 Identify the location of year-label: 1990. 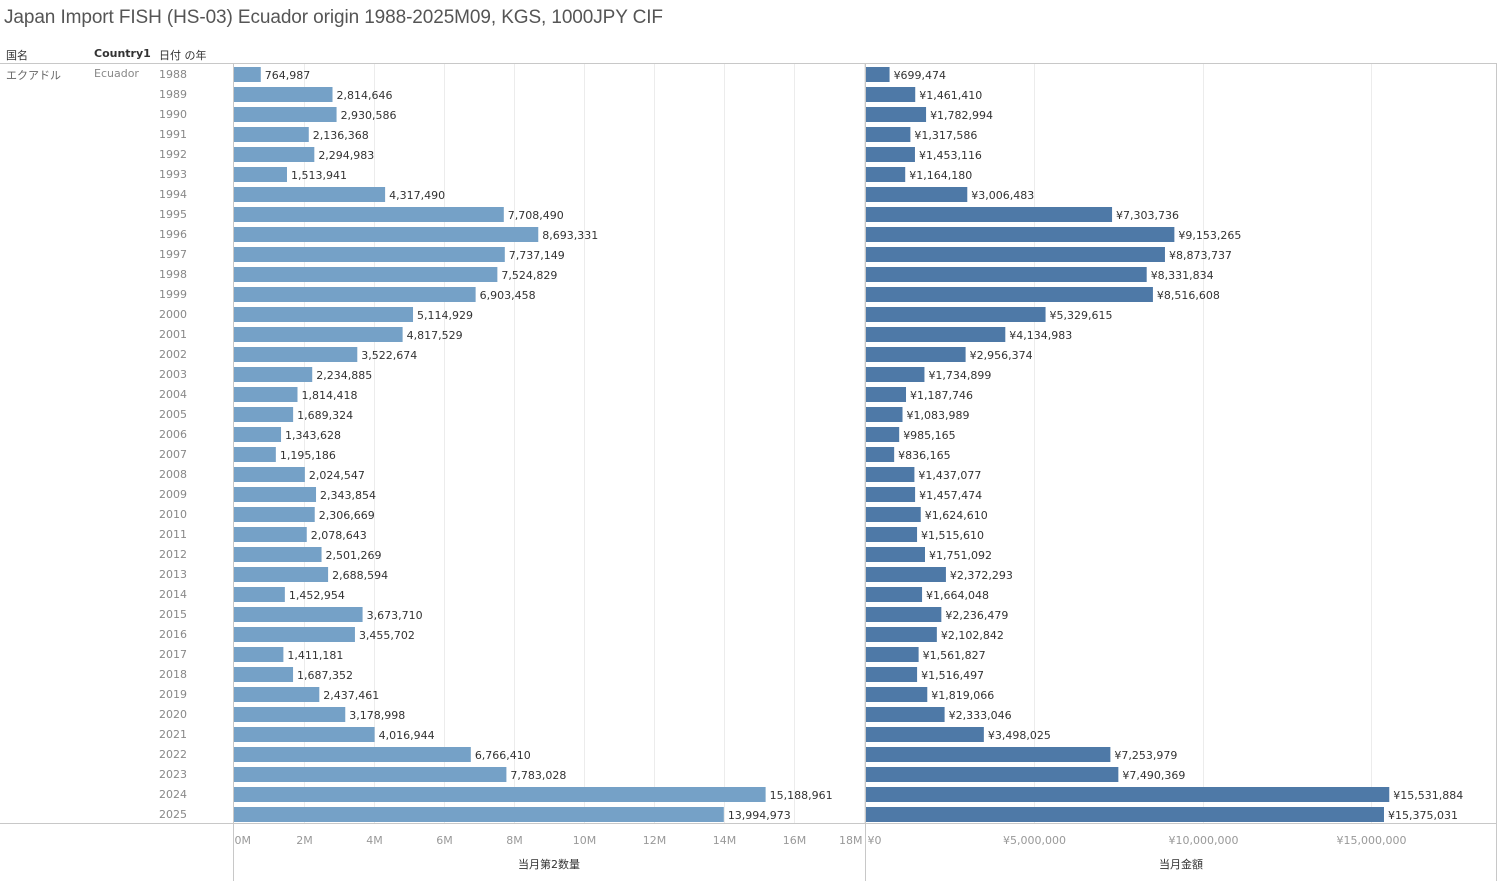
(173, 114).